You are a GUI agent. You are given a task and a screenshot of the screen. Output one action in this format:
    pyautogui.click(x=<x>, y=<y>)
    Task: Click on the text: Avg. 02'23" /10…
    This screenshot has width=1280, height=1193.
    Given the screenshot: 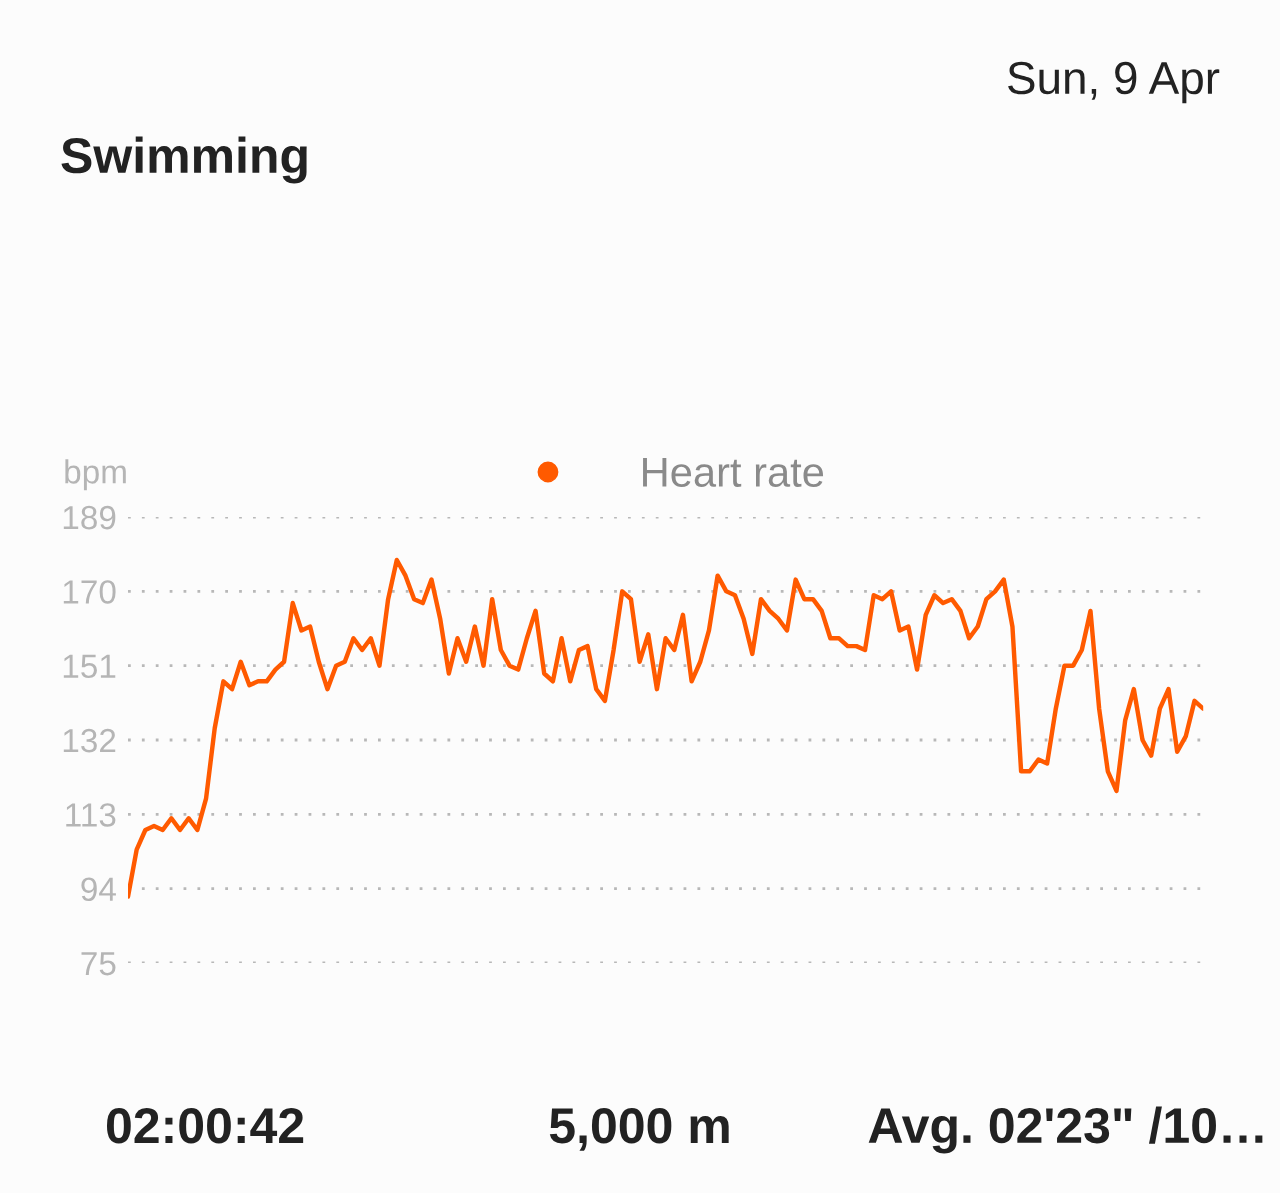 What is the action you would take?
    pyautogui.click(x=1065, y=1130)
    